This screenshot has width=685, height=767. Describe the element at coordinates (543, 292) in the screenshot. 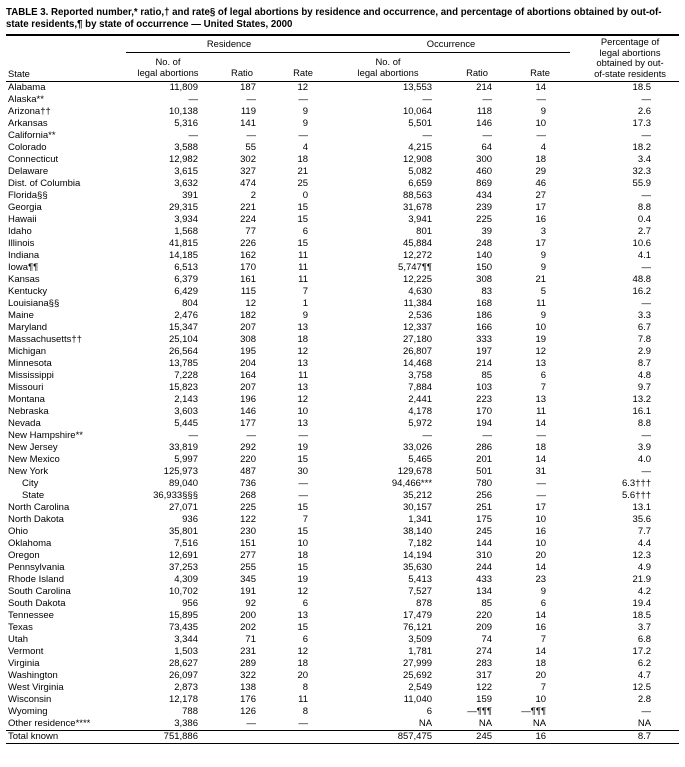

I see `occurrence-rate-cell: 5` at that location.